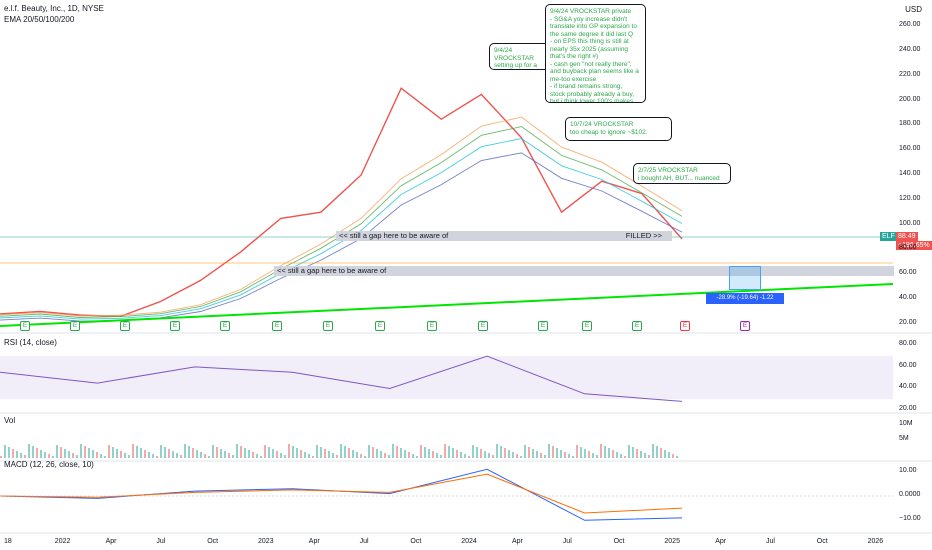 The image size is (932, 550). What do you see at coordinates (908, 387) in the screenshot?
I see `rsi-tick-2: 40.00` at bounding box center [908, 387].